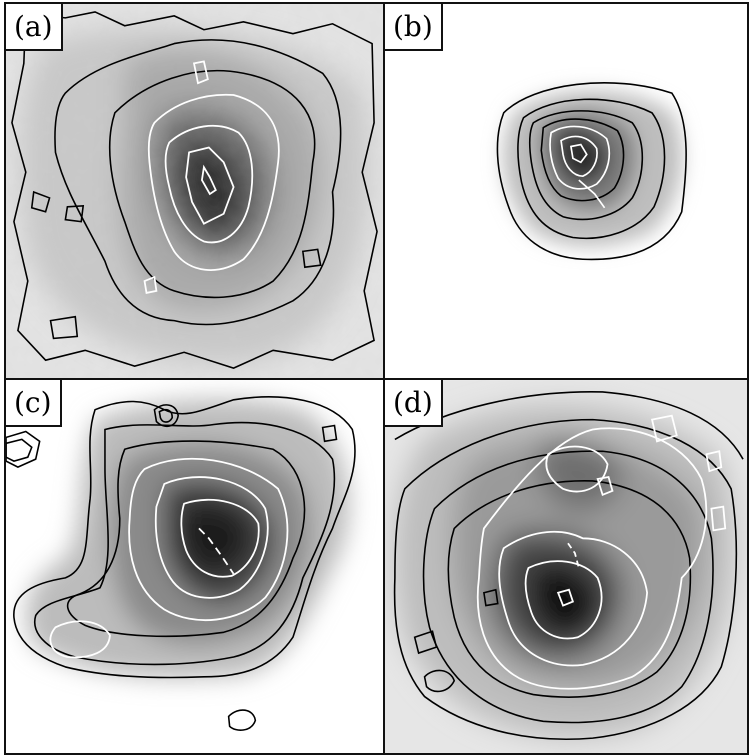  I want to click on panel-b-dark-contours, so click(591, 171).